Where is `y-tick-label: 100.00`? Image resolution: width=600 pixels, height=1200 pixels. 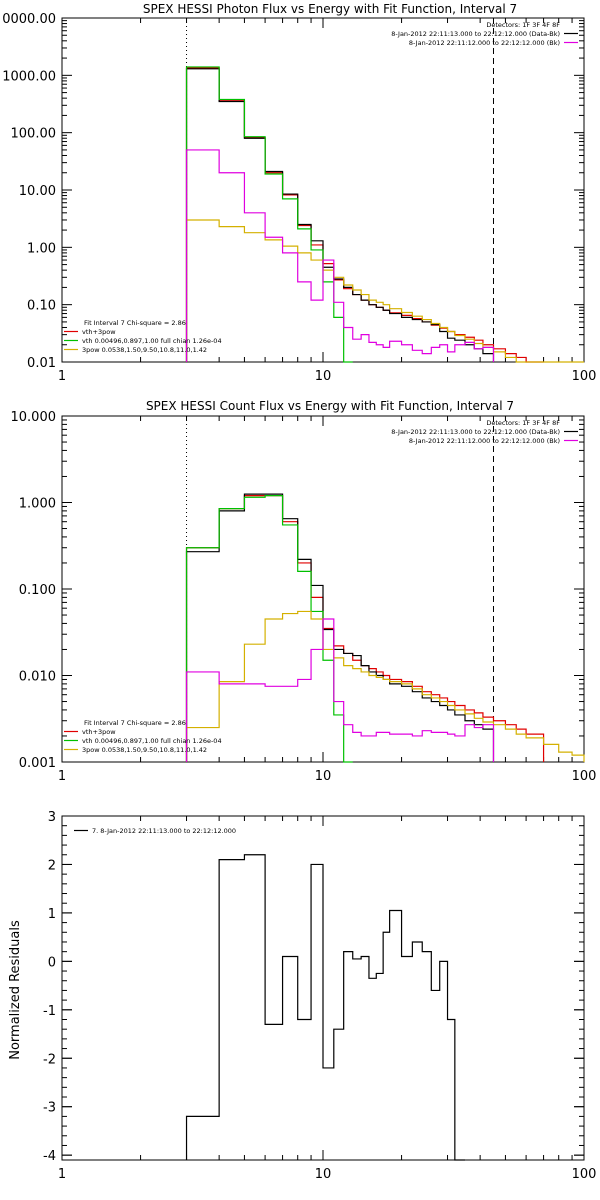
y-tick-label: 100.00 is located at coordinates (34, 134).